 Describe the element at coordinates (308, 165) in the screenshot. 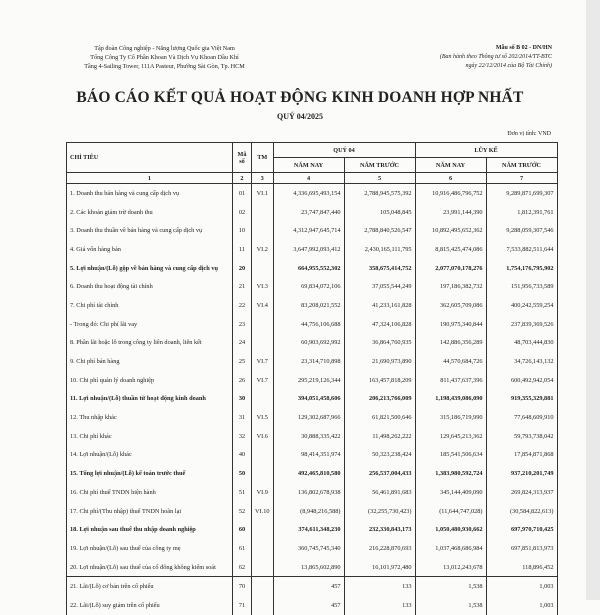

I see `col-q-now: NĂM NAY` at that location.